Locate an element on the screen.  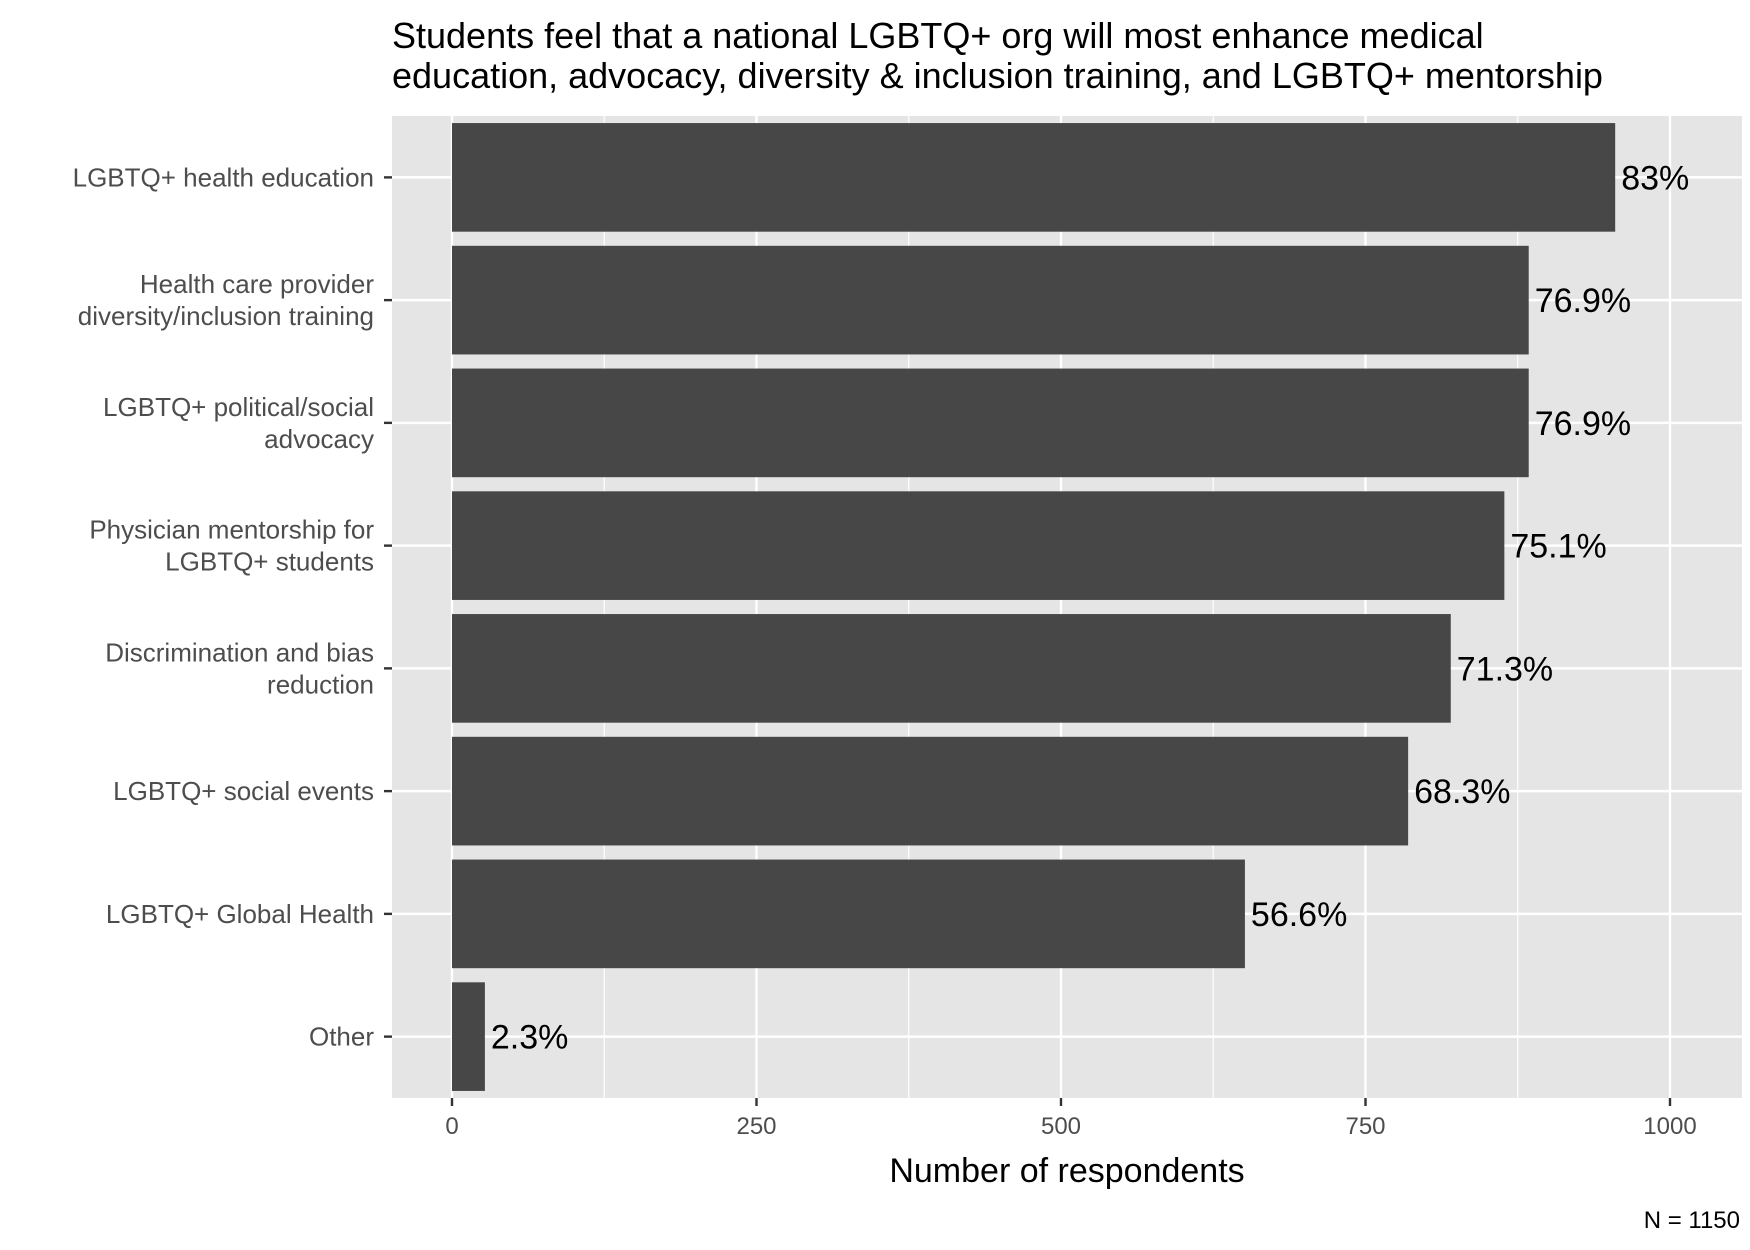
category-label: Discrimination and bias is located at coordinates (239, 652).